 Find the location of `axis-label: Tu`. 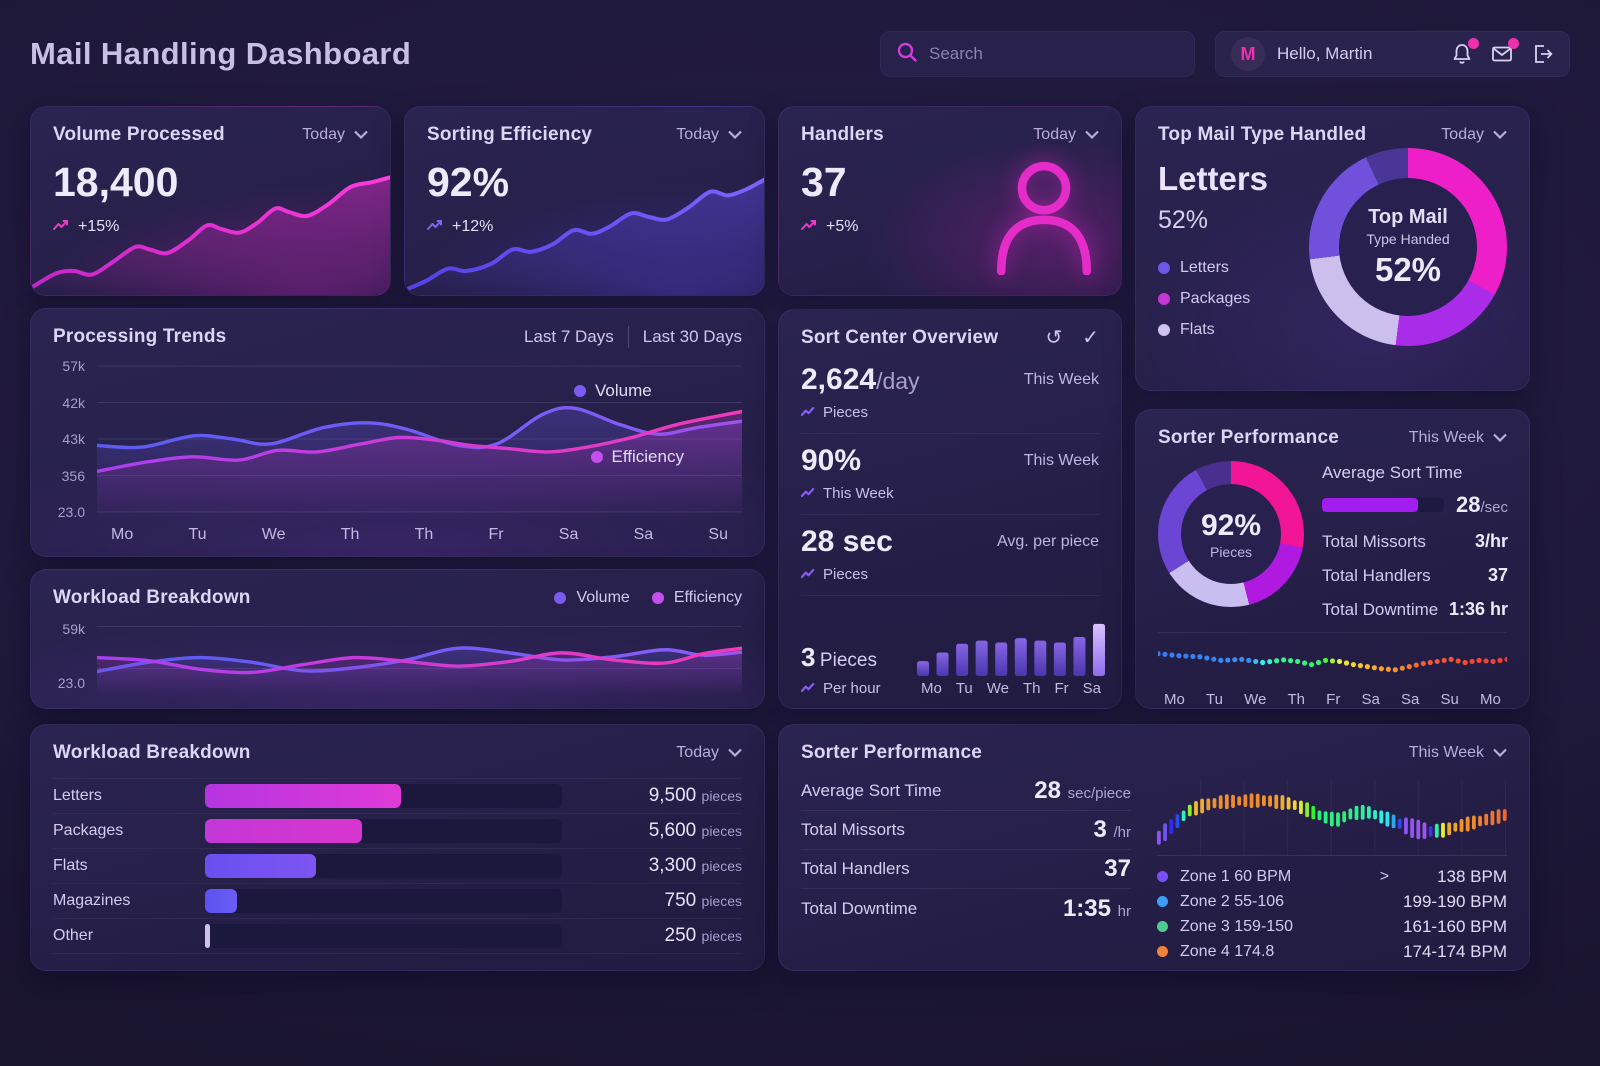

axis-label: Tu is located at coordinates (1214, 699).